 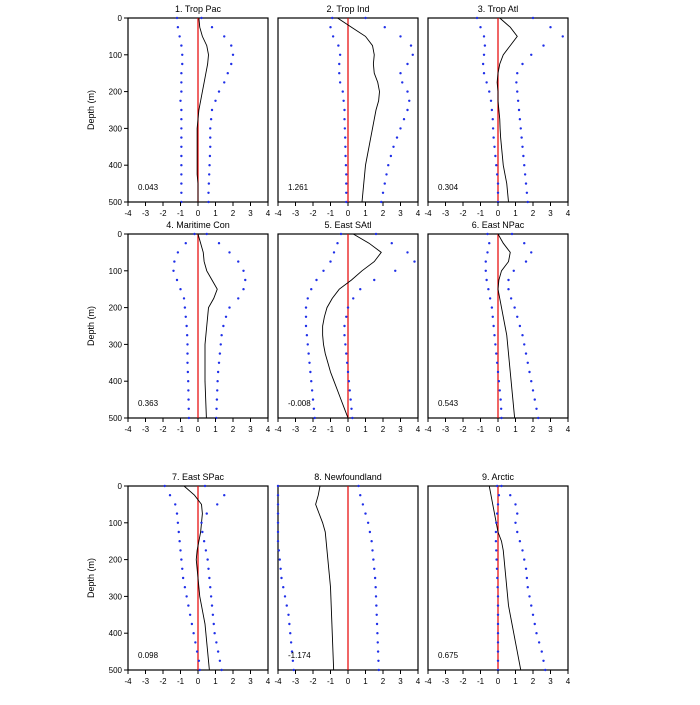 What do you see at coordinates (352, 326) in the screenshot?
I see `panel-5-central-line` at bounding box center [352, 326].